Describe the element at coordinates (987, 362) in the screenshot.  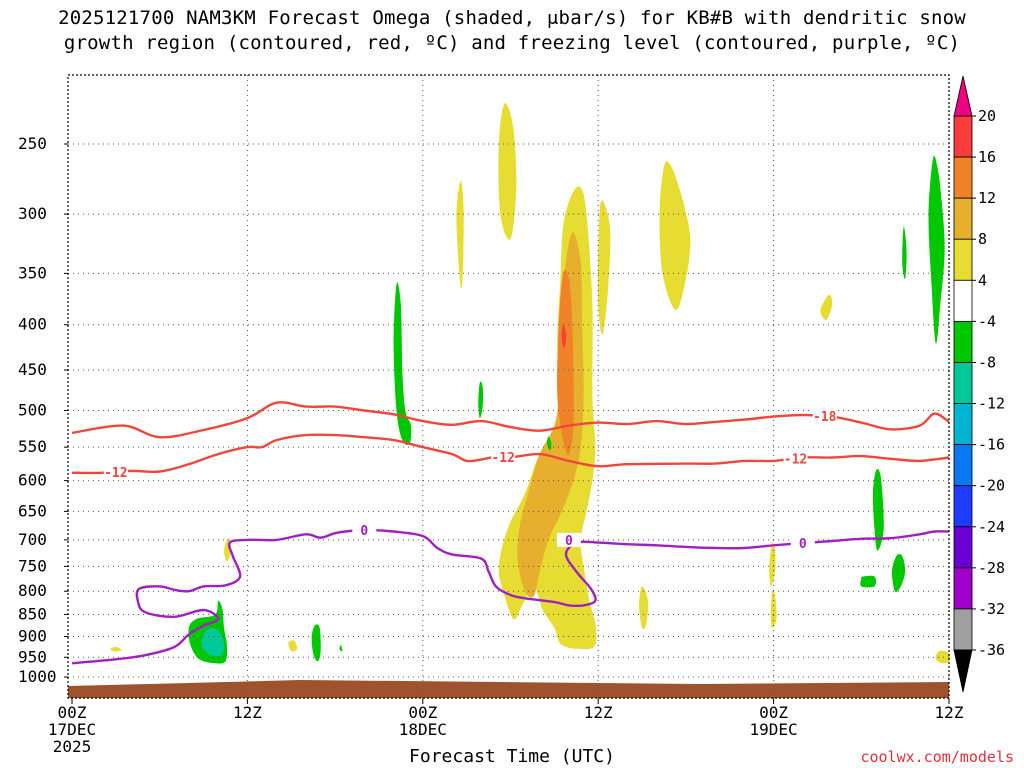
I see `colorbar-label-6: -8` at that location.